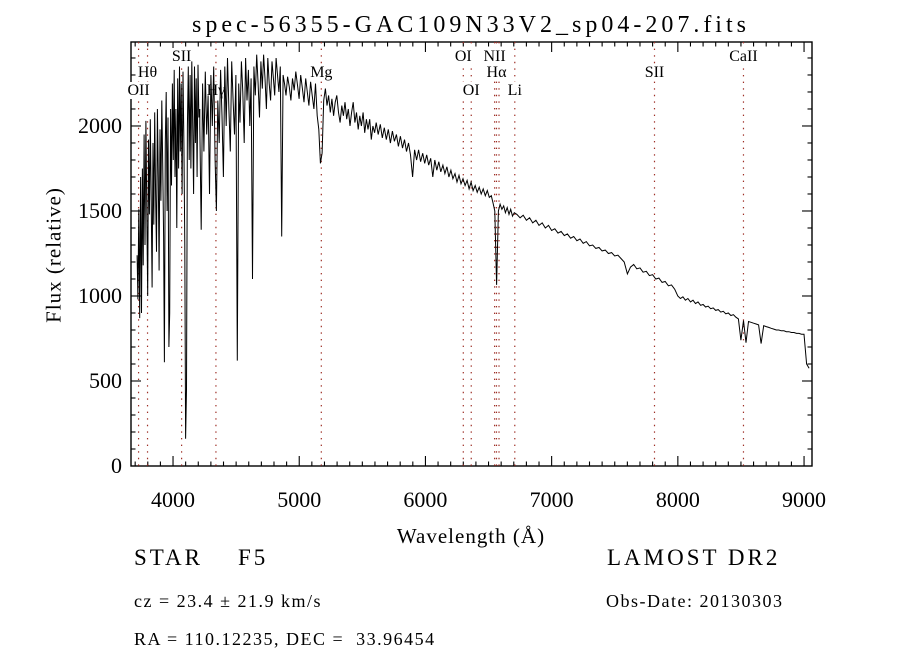 The height and width of the screenshot is (650, 900). I want to click on x-tick-label: 4000, so click(173, 499).